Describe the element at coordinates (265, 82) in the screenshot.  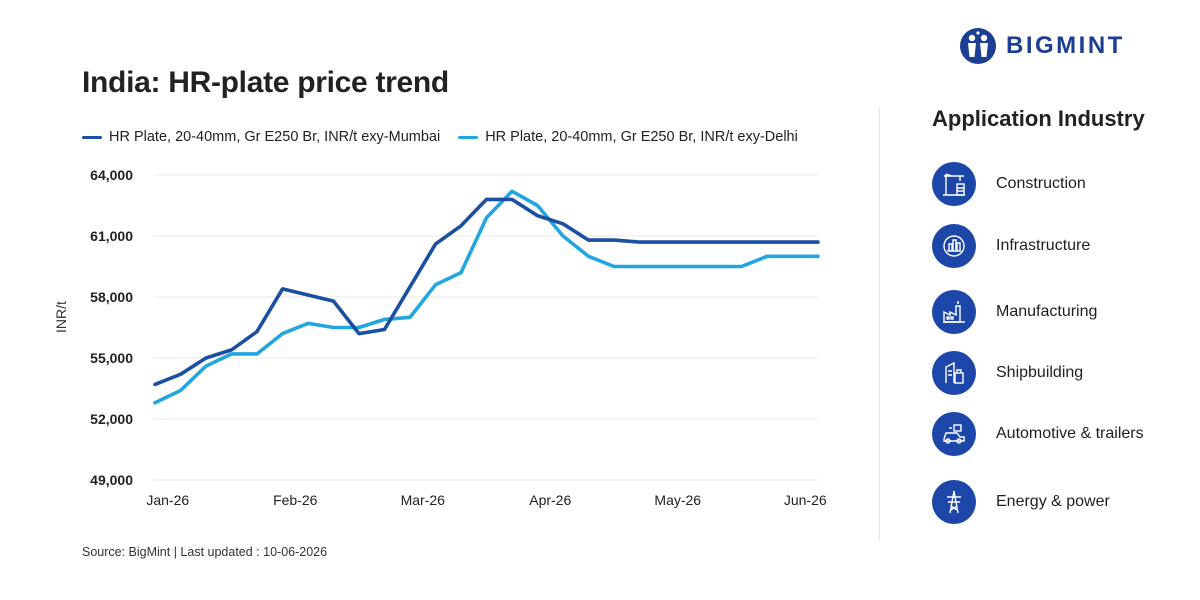
I see `chart-title: India: HR-plate price trend` at that location.